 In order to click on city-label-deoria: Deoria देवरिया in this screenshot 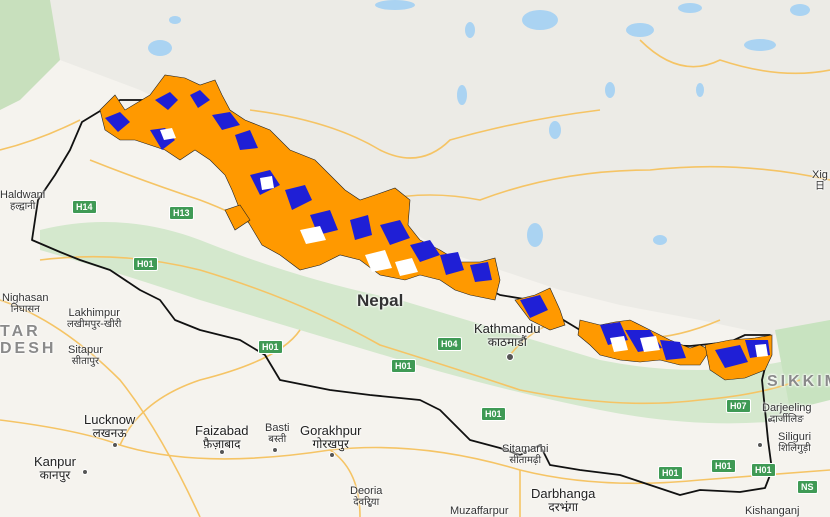, I will do `click(366, 496)`.